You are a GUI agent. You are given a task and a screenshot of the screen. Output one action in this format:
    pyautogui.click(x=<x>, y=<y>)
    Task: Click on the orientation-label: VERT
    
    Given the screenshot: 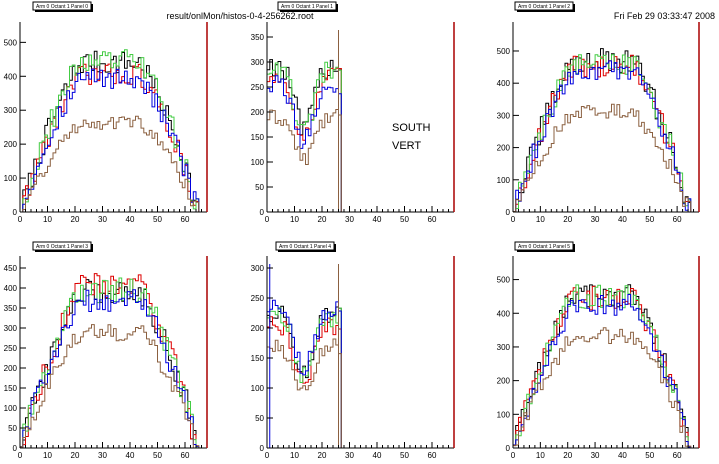 What is the action you would take?
    pyautogui.click(x=406, y=146)
    